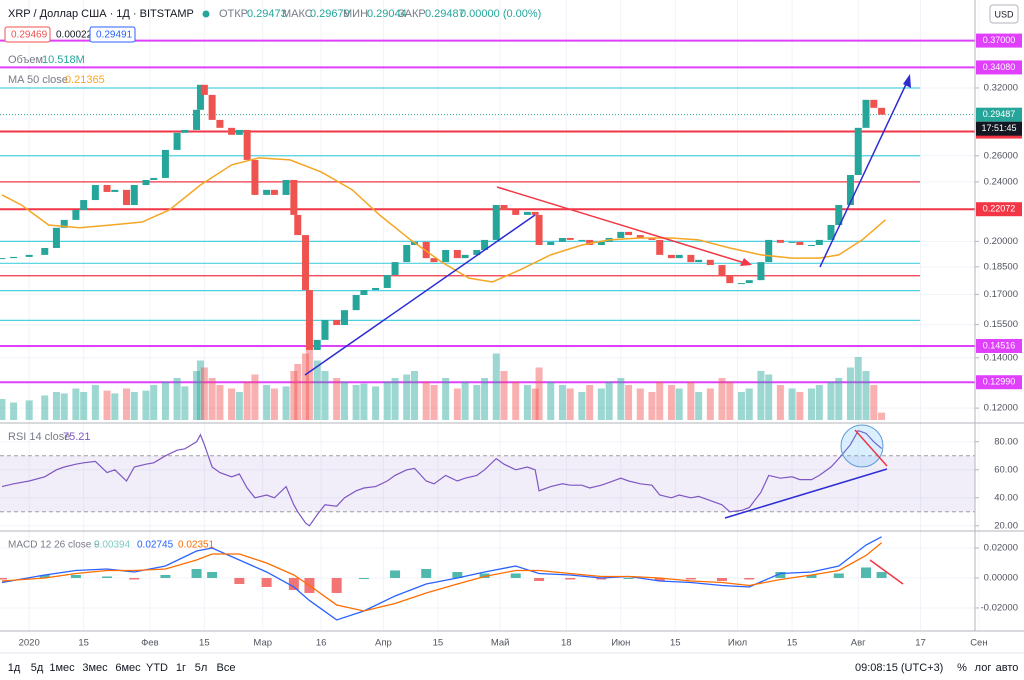  What do you see at coordinates (441, 478) in the screenshot?
I see `rsi-line` at bounding box center [441, 478].